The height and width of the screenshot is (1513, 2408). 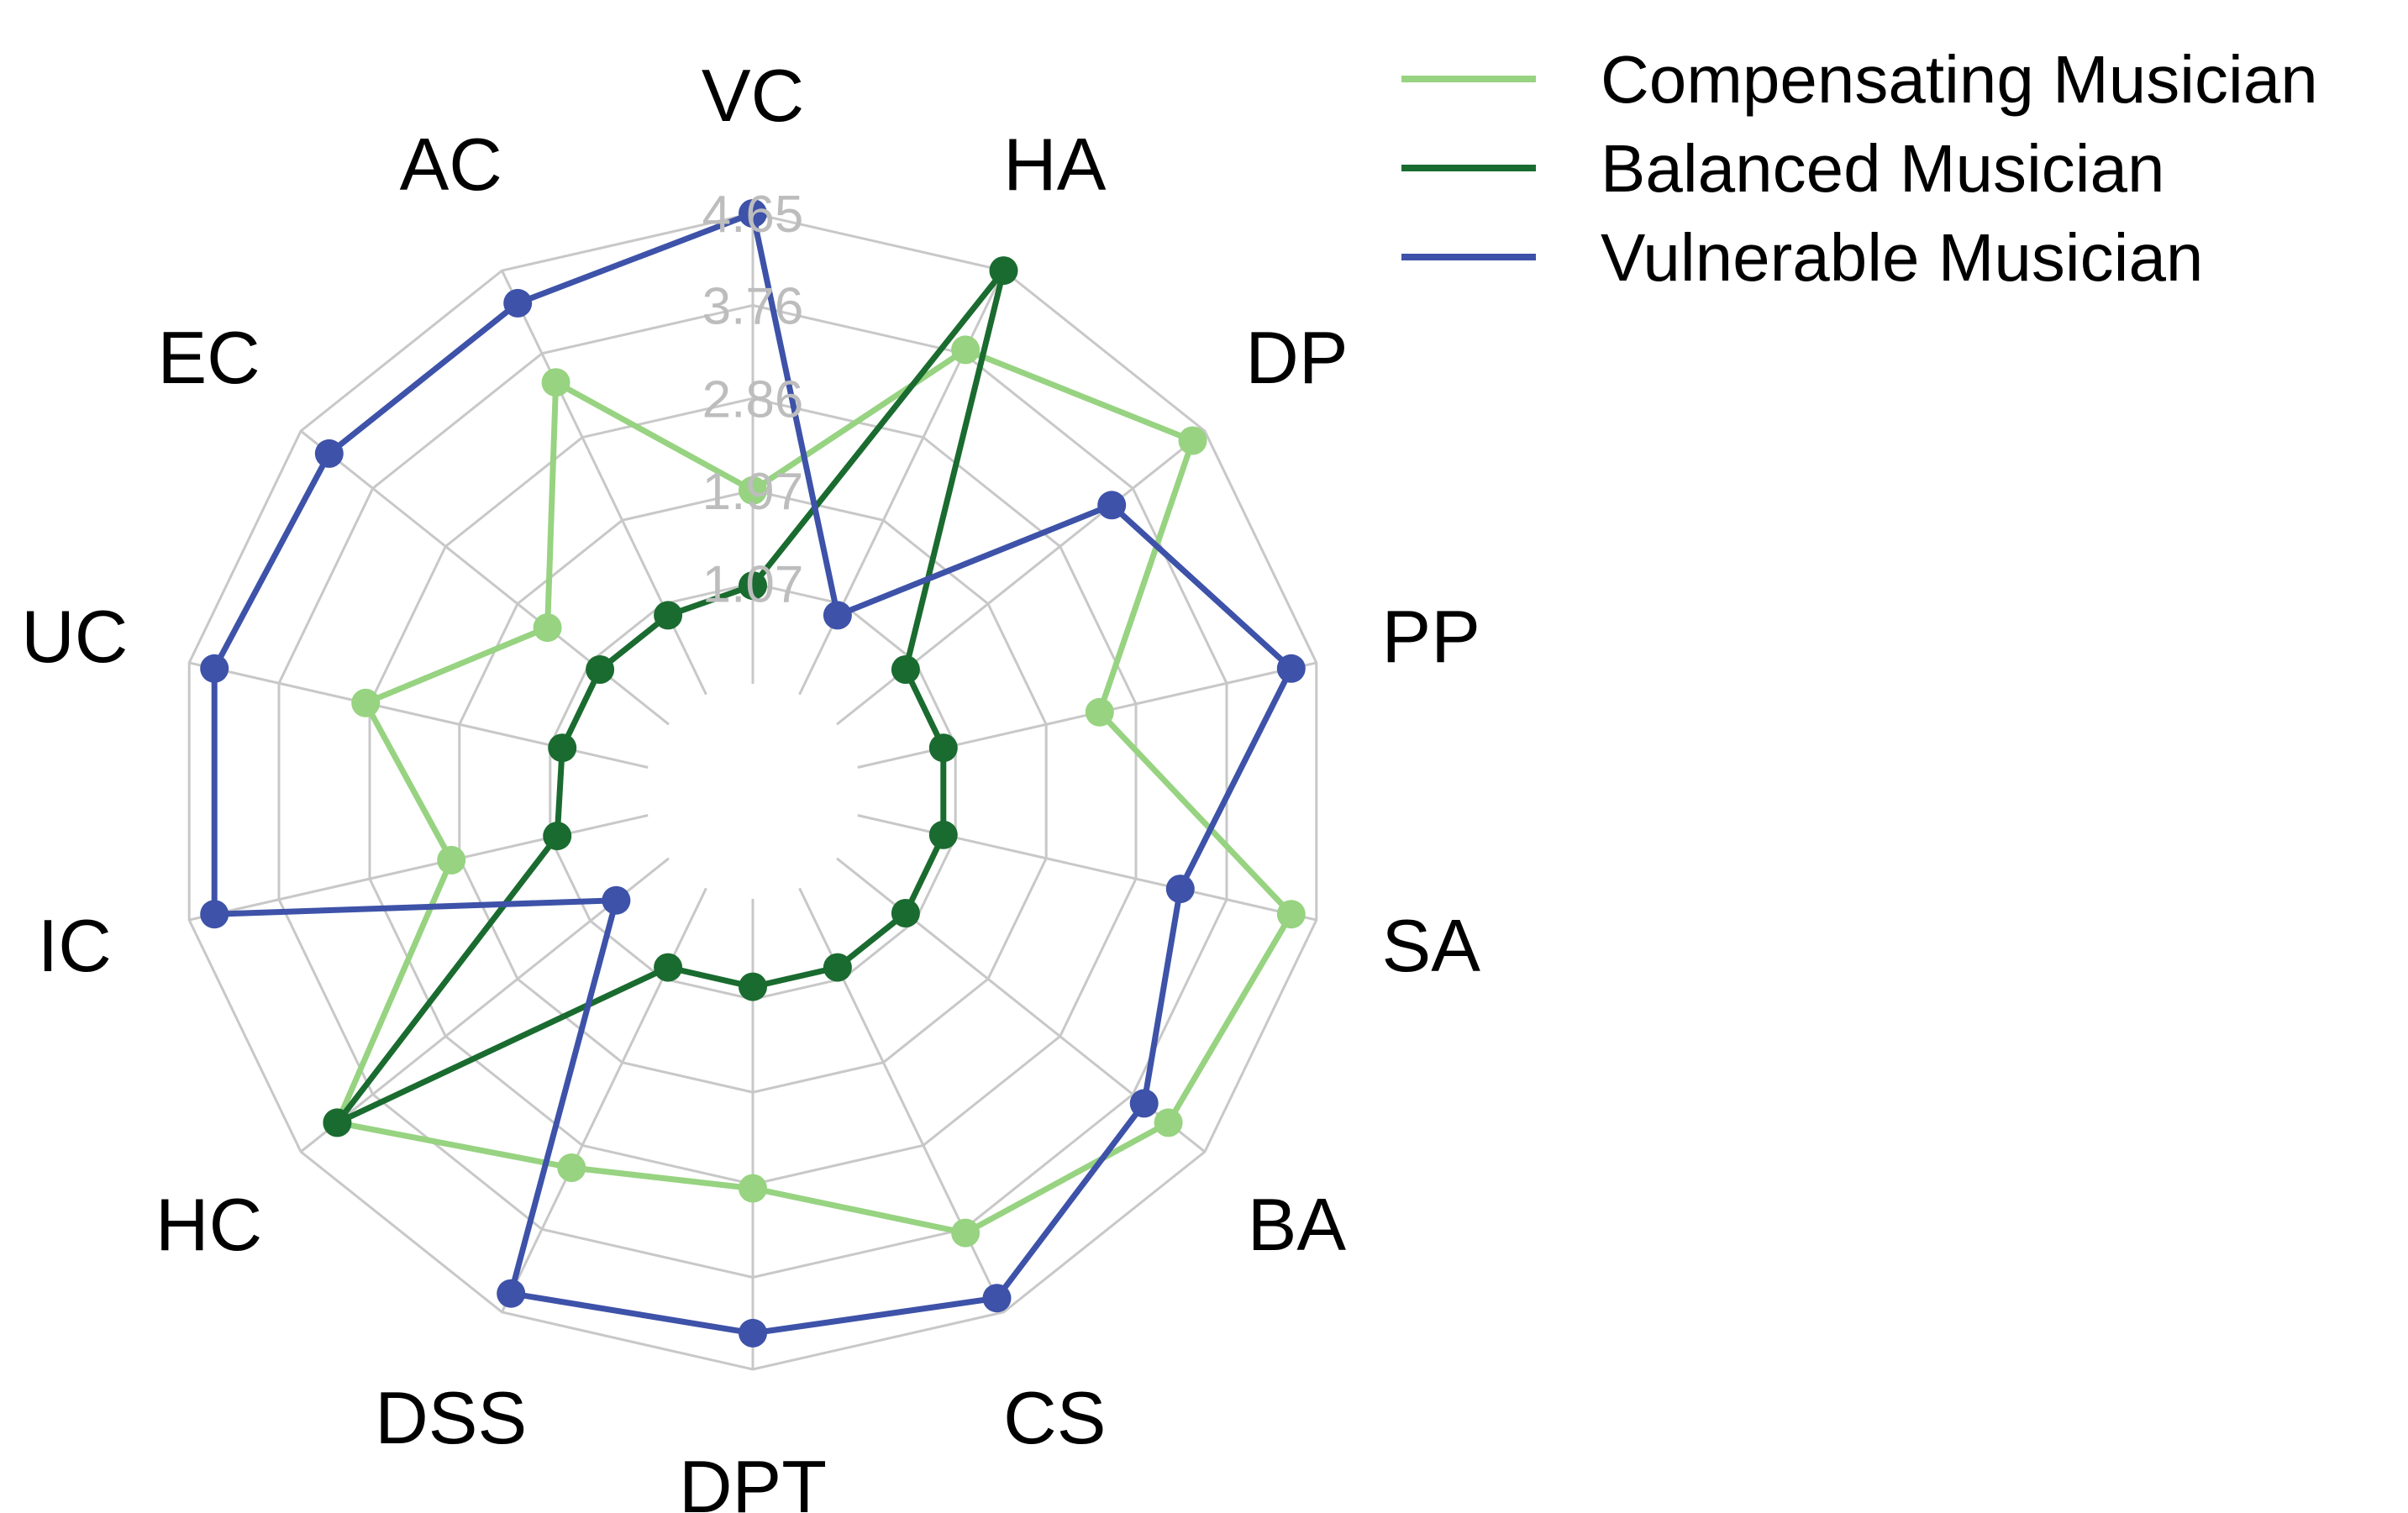 What do you see at coordinates (338, 1122) in the screenshot?
I see `point-balanced-musician-hc` at bounding box center [338, 1122].